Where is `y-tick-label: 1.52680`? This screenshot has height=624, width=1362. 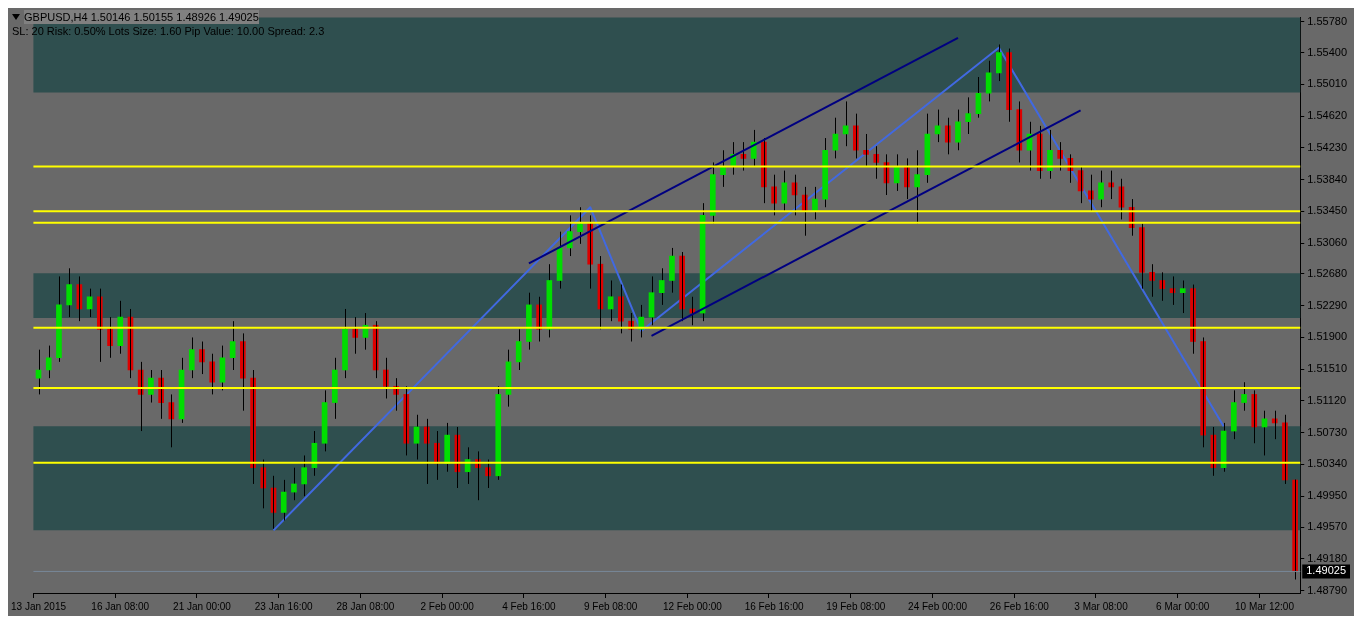
y-tick-label: 1.52680 is located at coordinates (1327, 273).